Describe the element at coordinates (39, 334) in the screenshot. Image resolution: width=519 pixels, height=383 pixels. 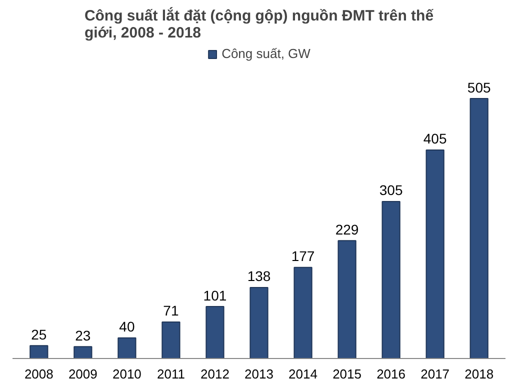
I see `data-label: 25` at that location.